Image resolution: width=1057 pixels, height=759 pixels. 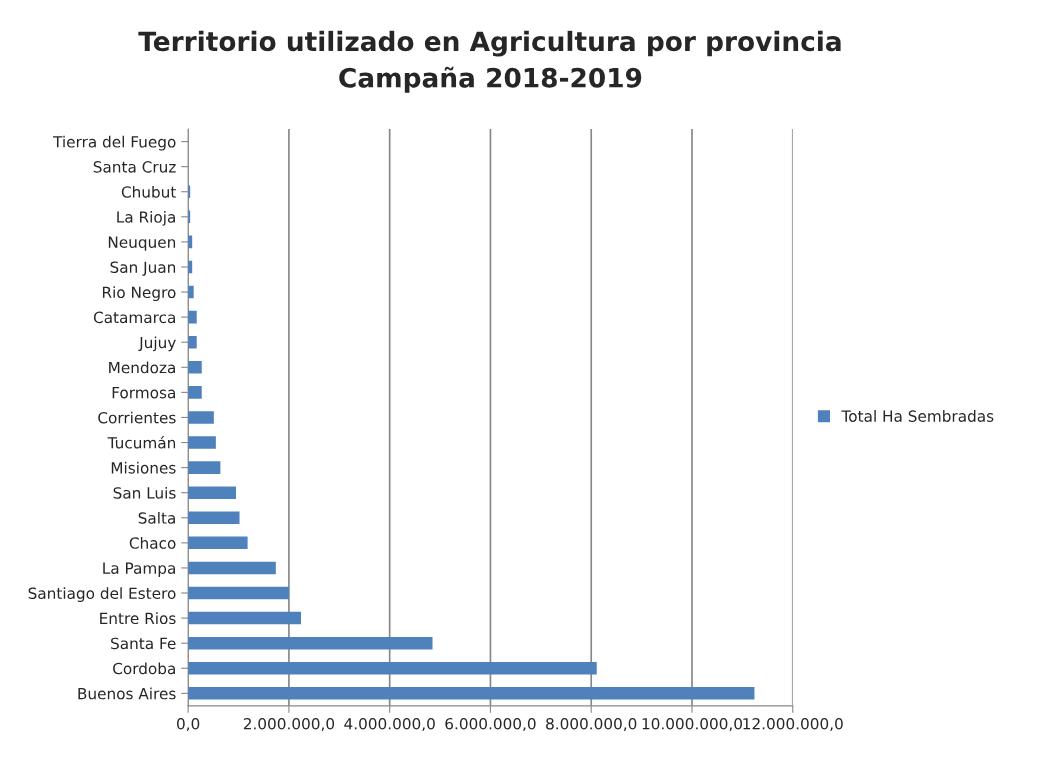 What do you see at coordinates (146, 218) in the screenshot?
I see `y-tick-label: La Rioja` at bounding box center [146, 218].